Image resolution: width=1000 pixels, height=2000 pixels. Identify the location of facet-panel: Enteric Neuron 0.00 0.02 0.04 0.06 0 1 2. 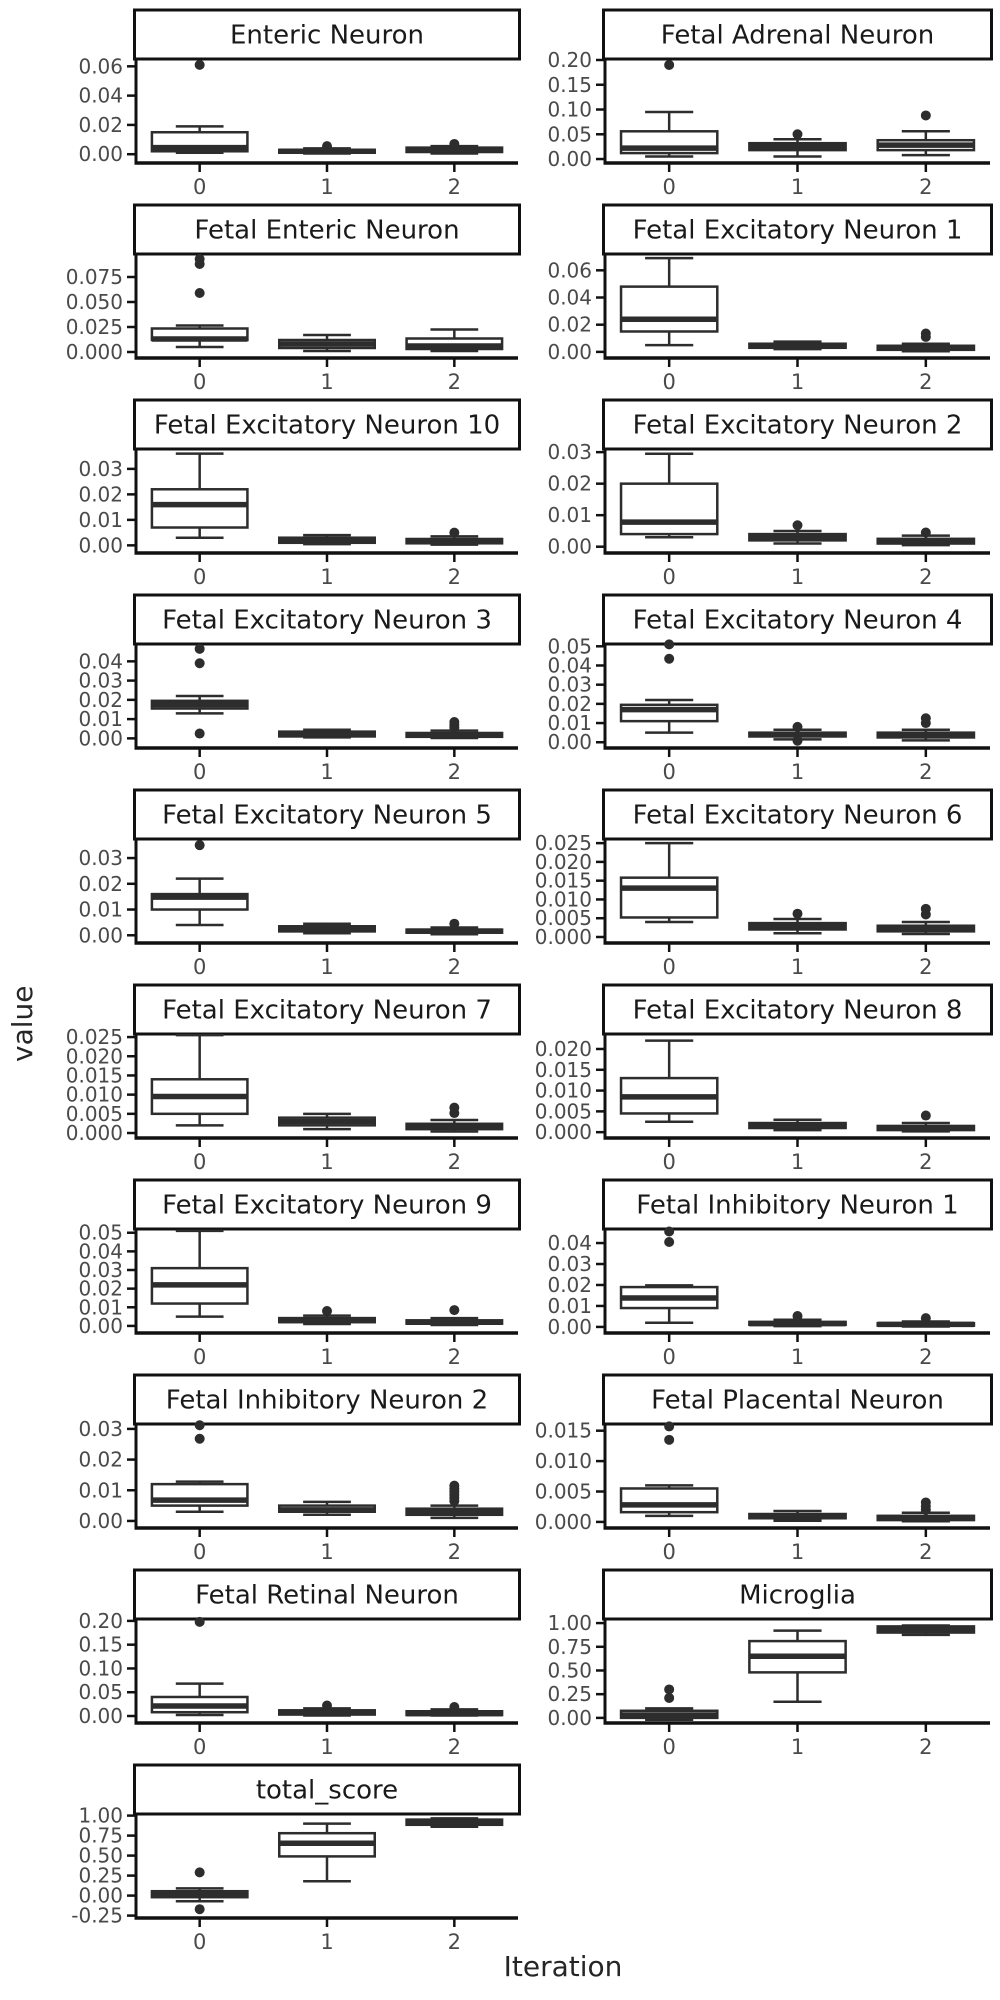
(299, 103).